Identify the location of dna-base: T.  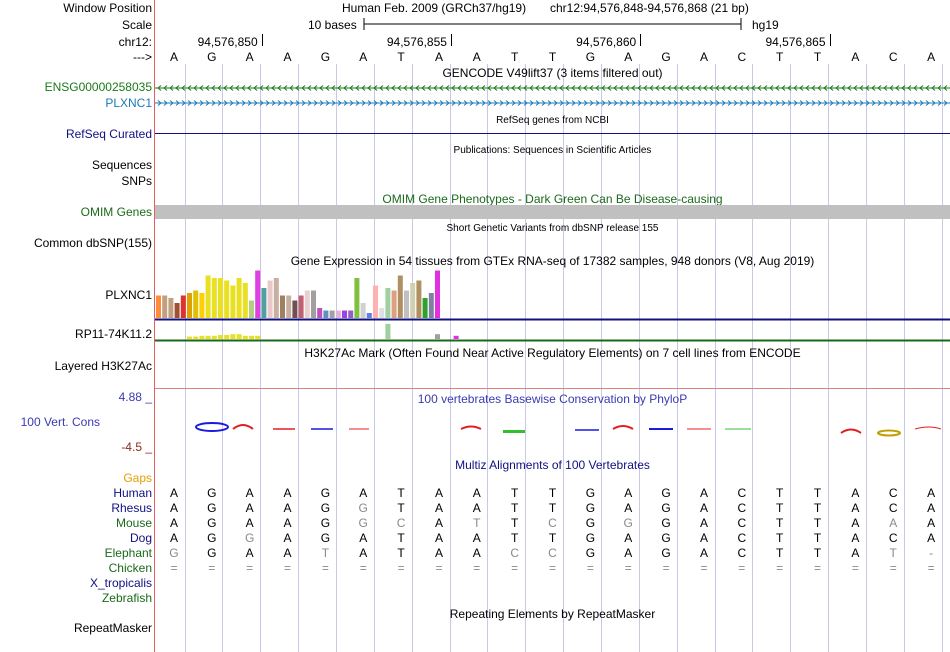
(401, 57).